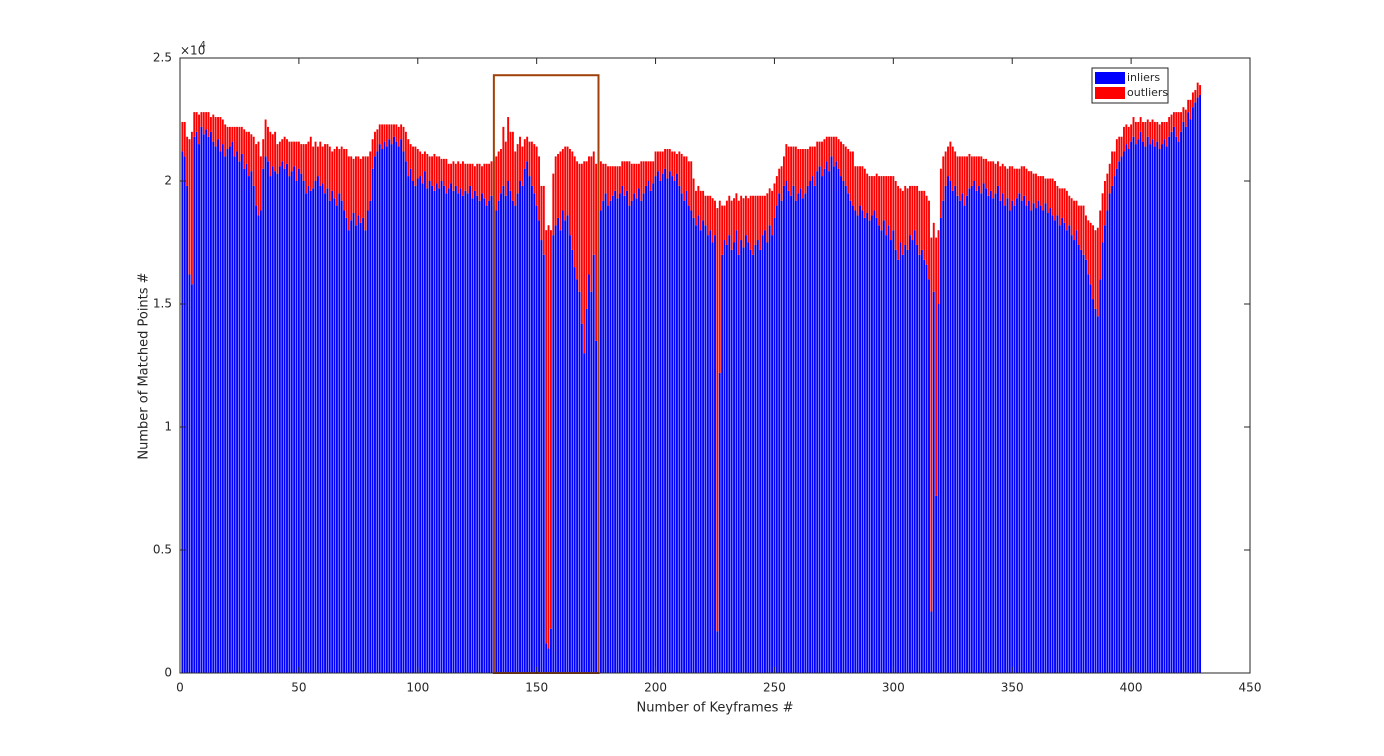  Describe the element at coordinates (162, 304) in the screenshot. I see `y-tick-label: 1.5` at that location.